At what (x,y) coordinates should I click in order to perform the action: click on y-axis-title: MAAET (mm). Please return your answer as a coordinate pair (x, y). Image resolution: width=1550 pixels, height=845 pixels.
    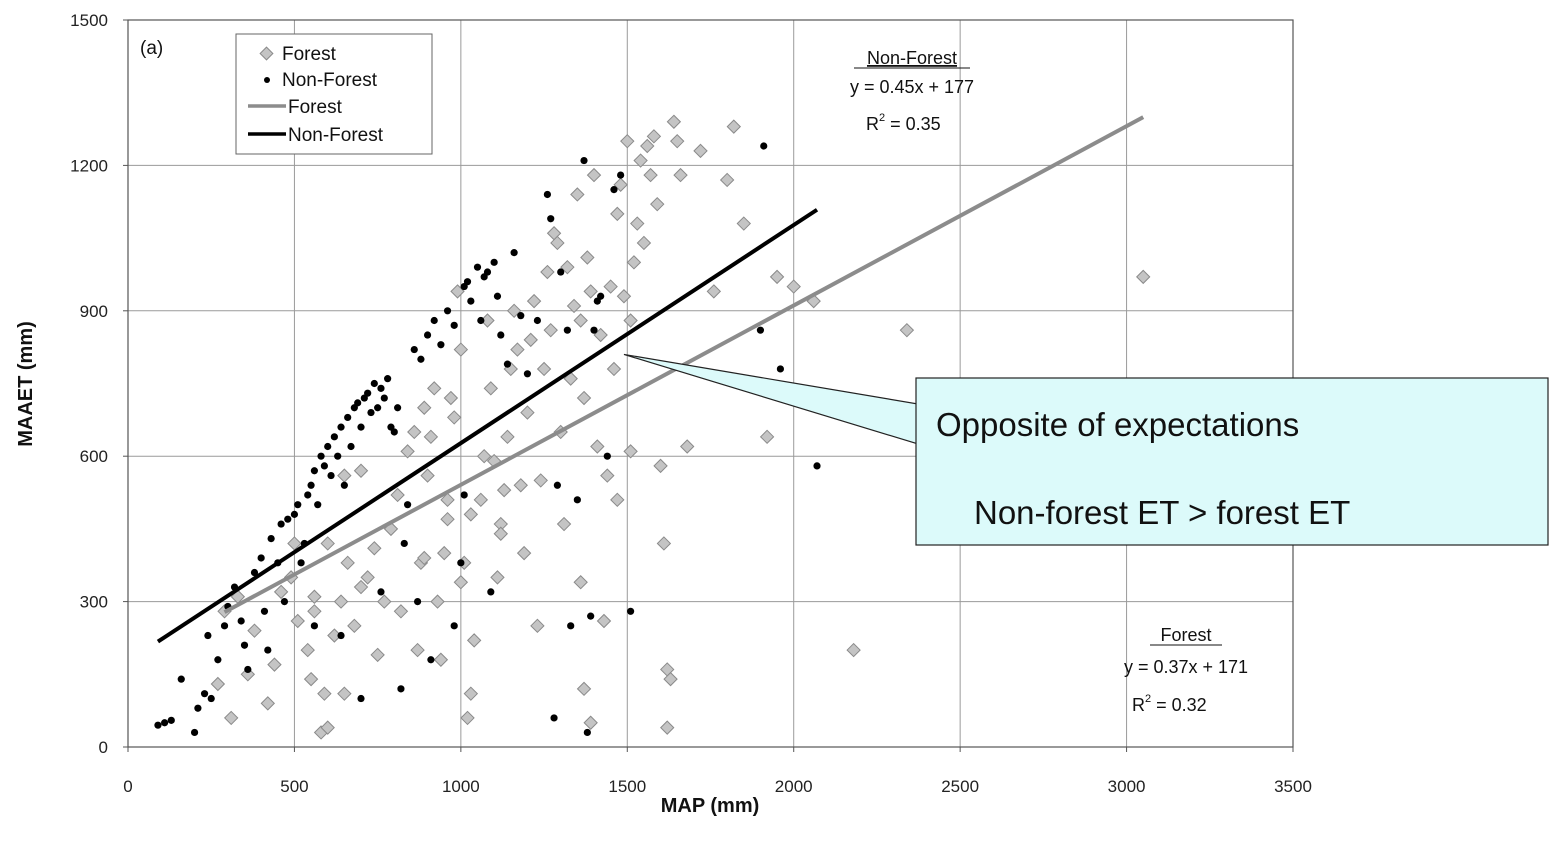
    Looking at the image, I should click on (26, 384).